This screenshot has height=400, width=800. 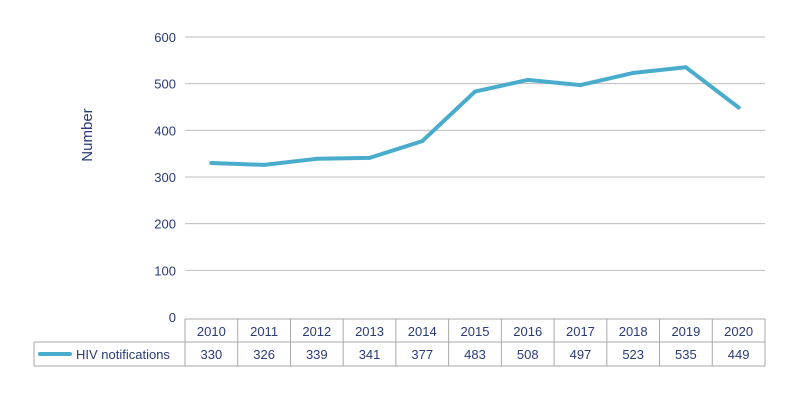 I want to click on y-tick-label-200: 200, so click(x=165, y=224).